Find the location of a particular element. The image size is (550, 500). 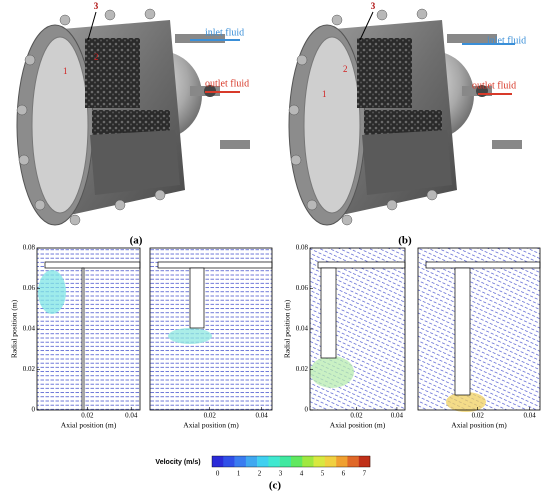

colorbar-label: Velocity (m/s) is located at coordinates (177, 462).